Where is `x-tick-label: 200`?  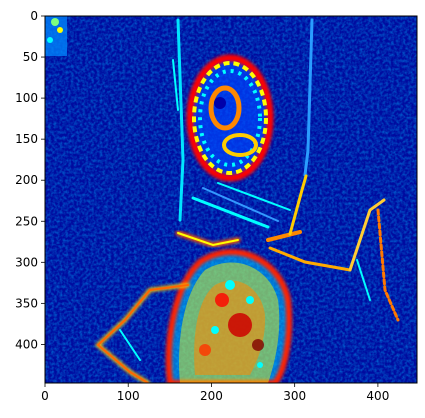 x-tick-label: 200 is located at coordinates (211, 396).